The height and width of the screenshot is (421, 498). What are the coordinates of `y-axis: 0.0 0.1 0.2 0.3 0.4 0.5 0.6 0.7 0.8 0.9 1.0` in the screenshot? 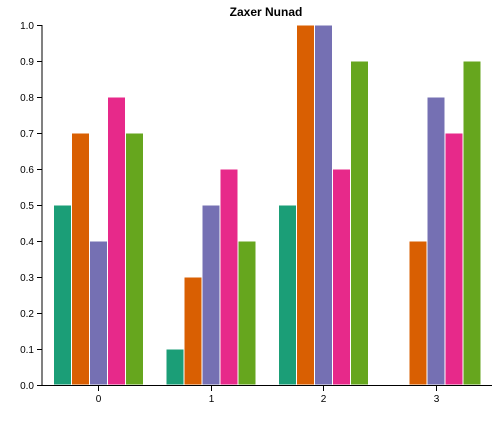 It's located at (31, 206).